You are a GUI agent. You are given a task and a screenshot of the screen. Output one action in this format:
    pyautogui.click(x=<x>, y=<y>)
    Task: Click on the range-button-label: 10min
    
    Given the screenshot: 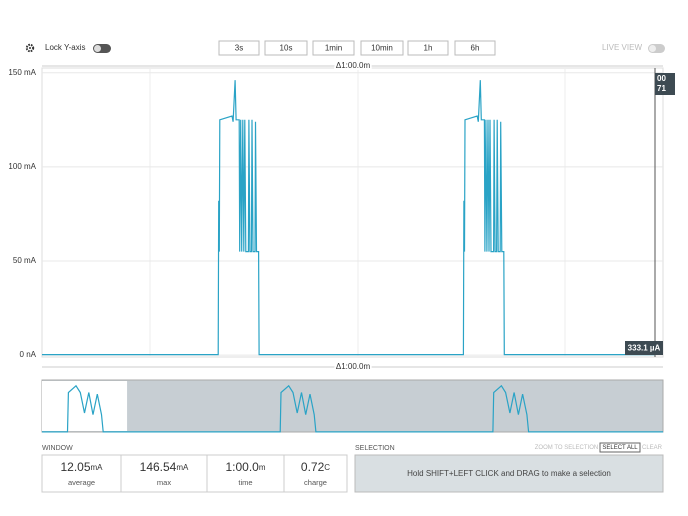 What is the action you would take?
    pyautogui.click(x=382, y=48)
    